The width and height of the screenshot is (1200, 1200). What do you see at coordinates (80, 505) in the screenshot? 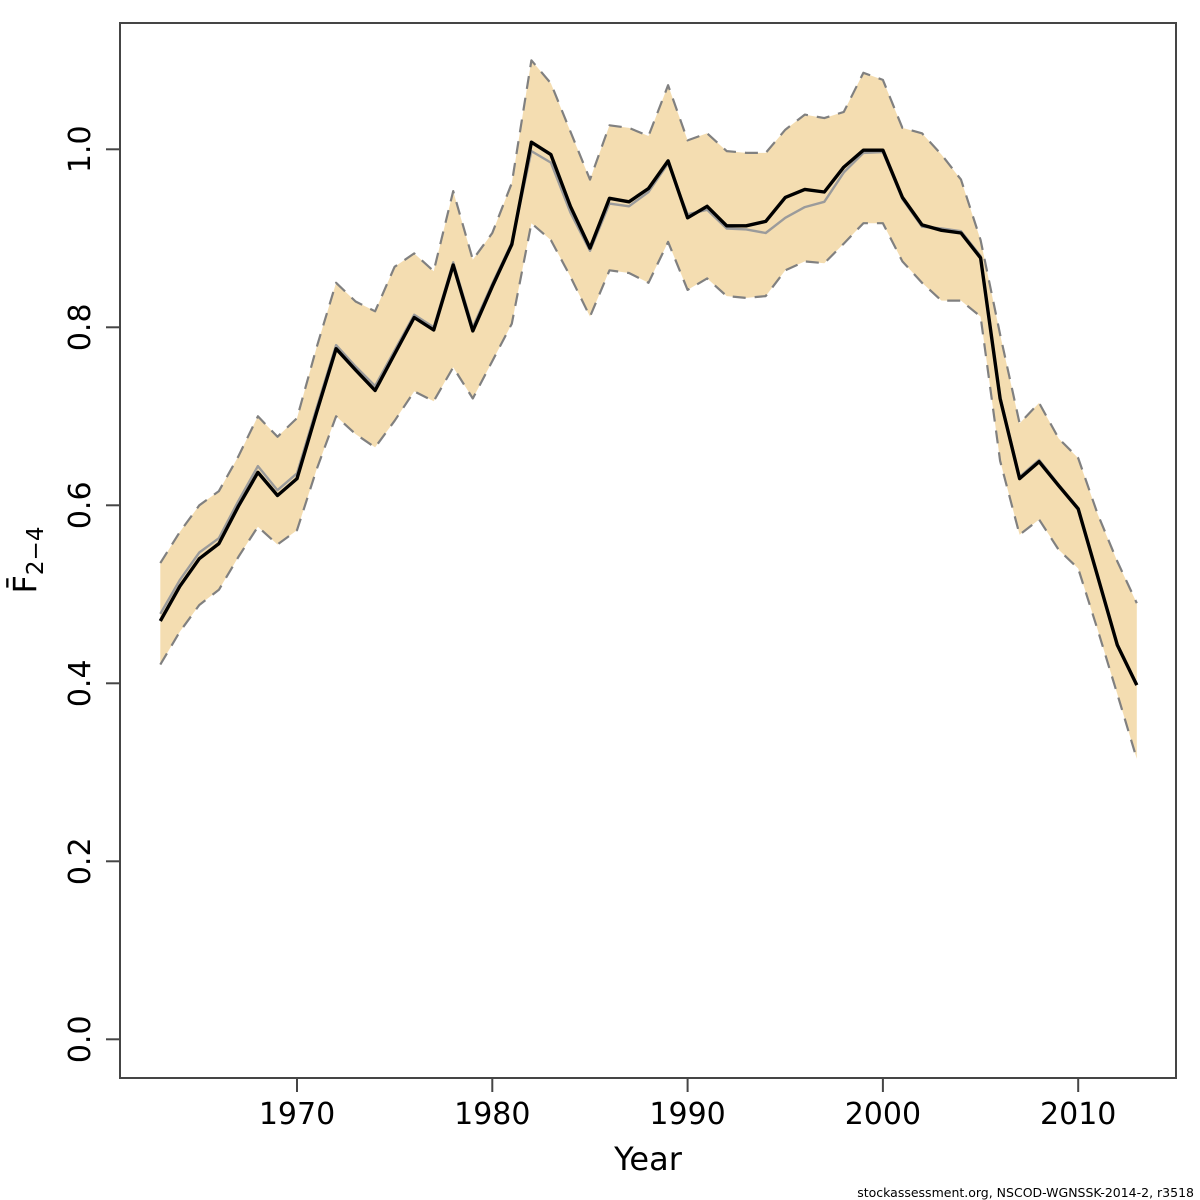
I see `y-tick-label: 0.6` at bounding box center [80, 505].